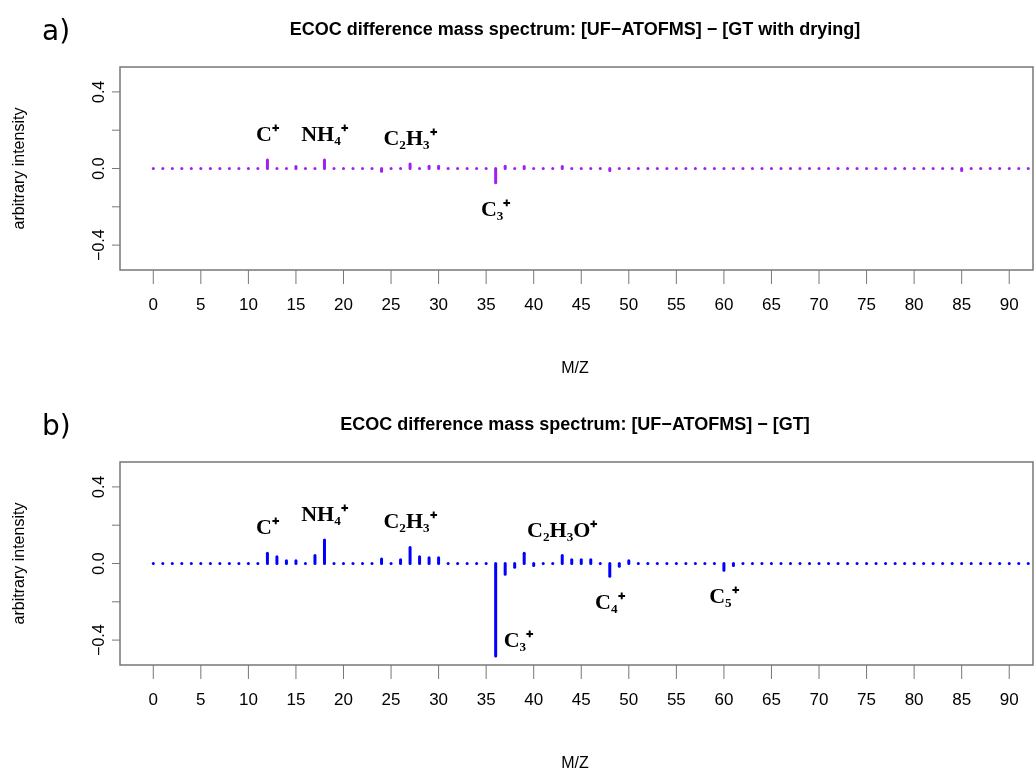 The height and width of the screenshot is (772, 1034). Describe the element at coordinates (575, 29) in the screenshot. I see `chart-title: ECOC difference mass spectrum: [UF−ATOFMS] − [GT with drying]` at that location.